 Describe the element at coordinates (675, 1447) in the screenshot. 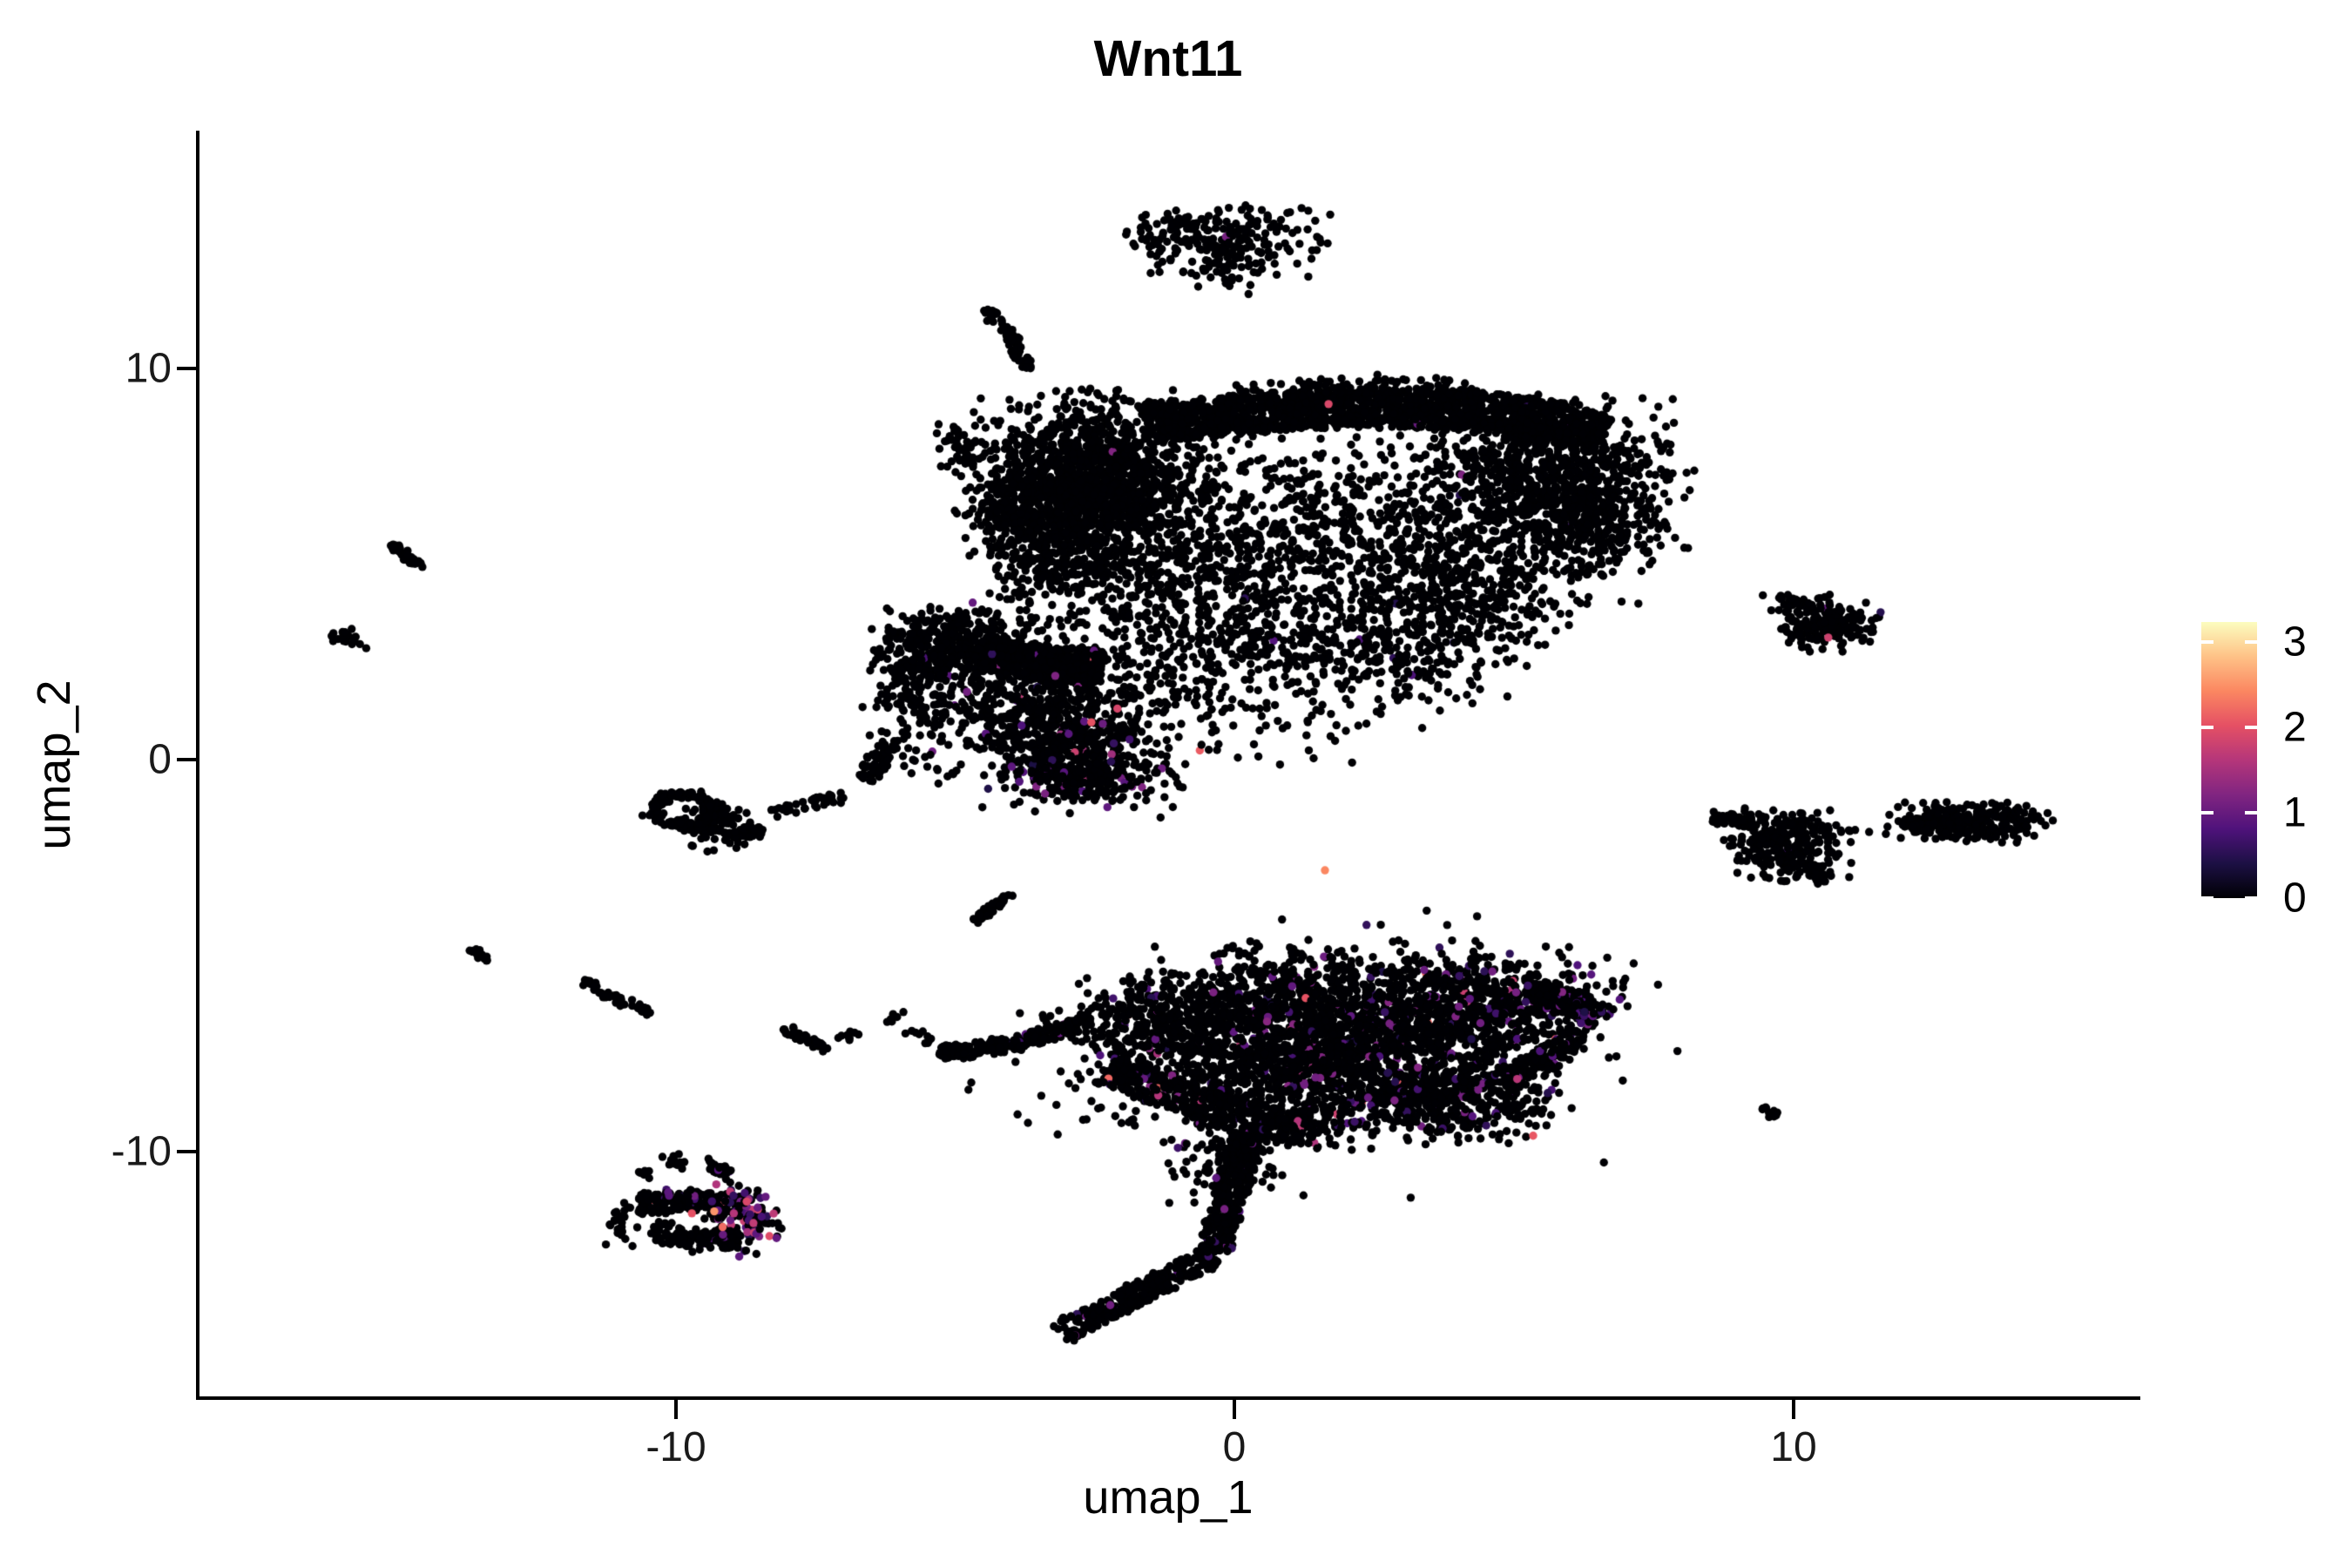

I see `x-tick-label: -10` at that location.